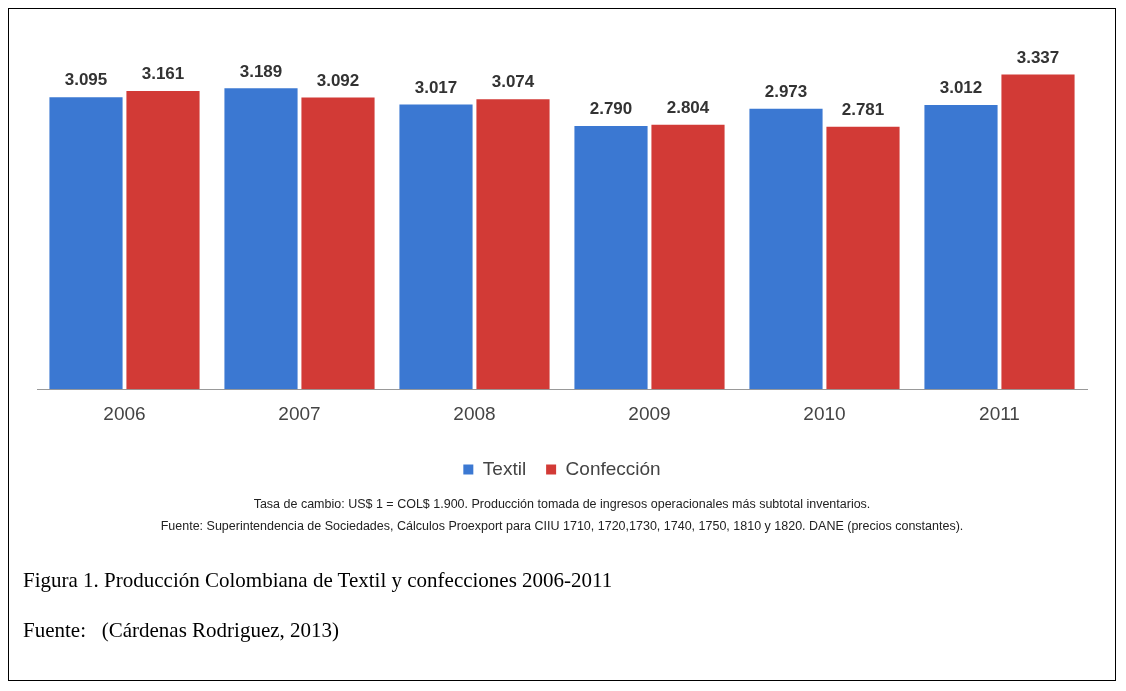 The image size is (1126, 691). I want to click on data-label: 3.012, so click(961, 88).